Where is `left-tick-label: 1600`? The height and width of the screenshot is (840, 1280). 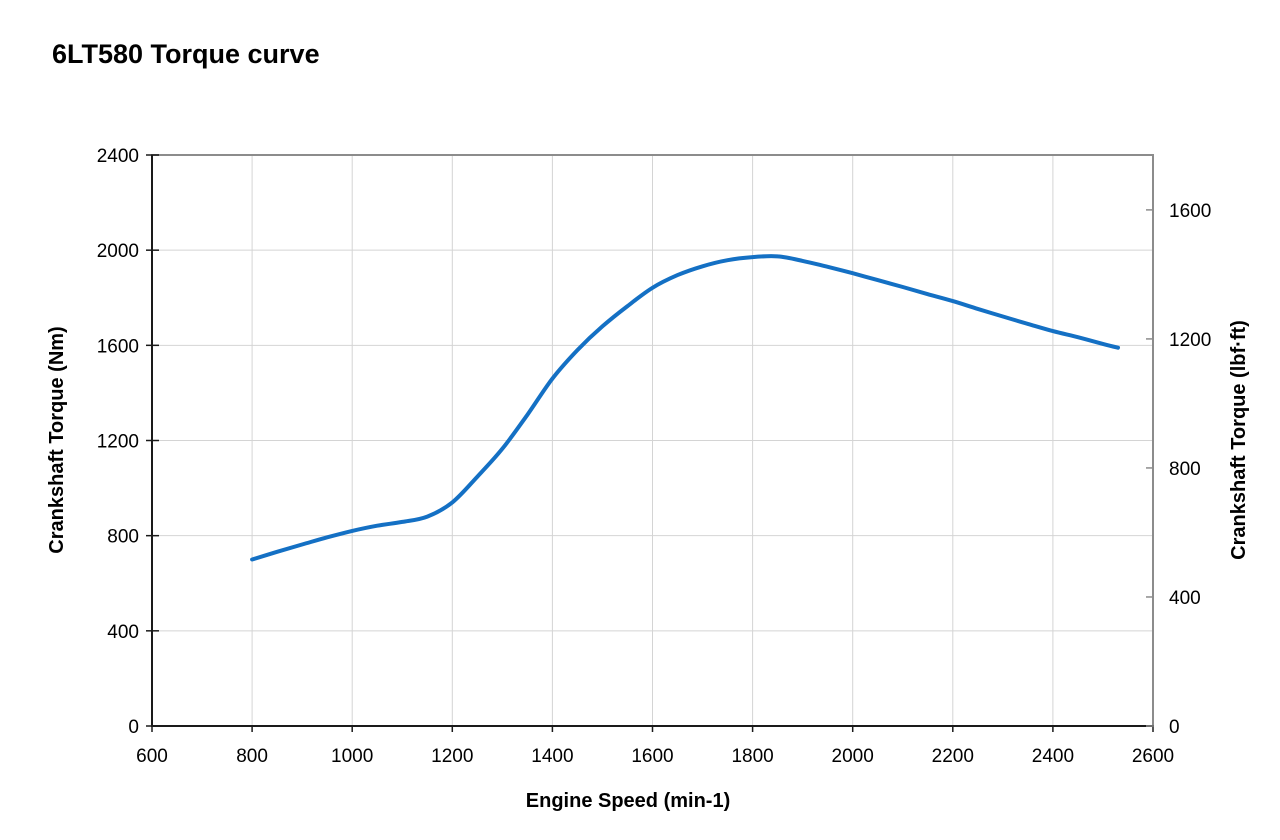 left-tick-label: 1600 is located at coordinates (118, 346).